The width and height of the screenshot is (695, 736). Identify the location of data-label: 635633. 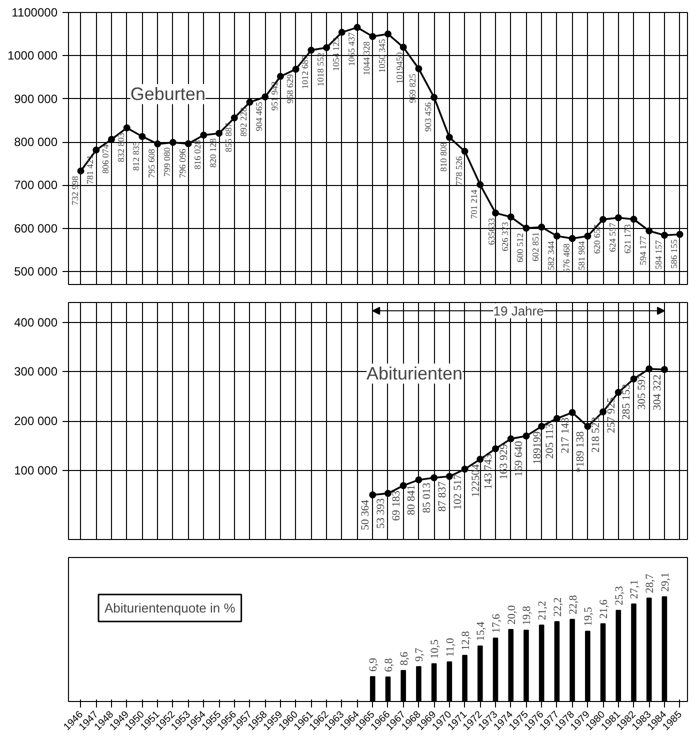
(491, 231).